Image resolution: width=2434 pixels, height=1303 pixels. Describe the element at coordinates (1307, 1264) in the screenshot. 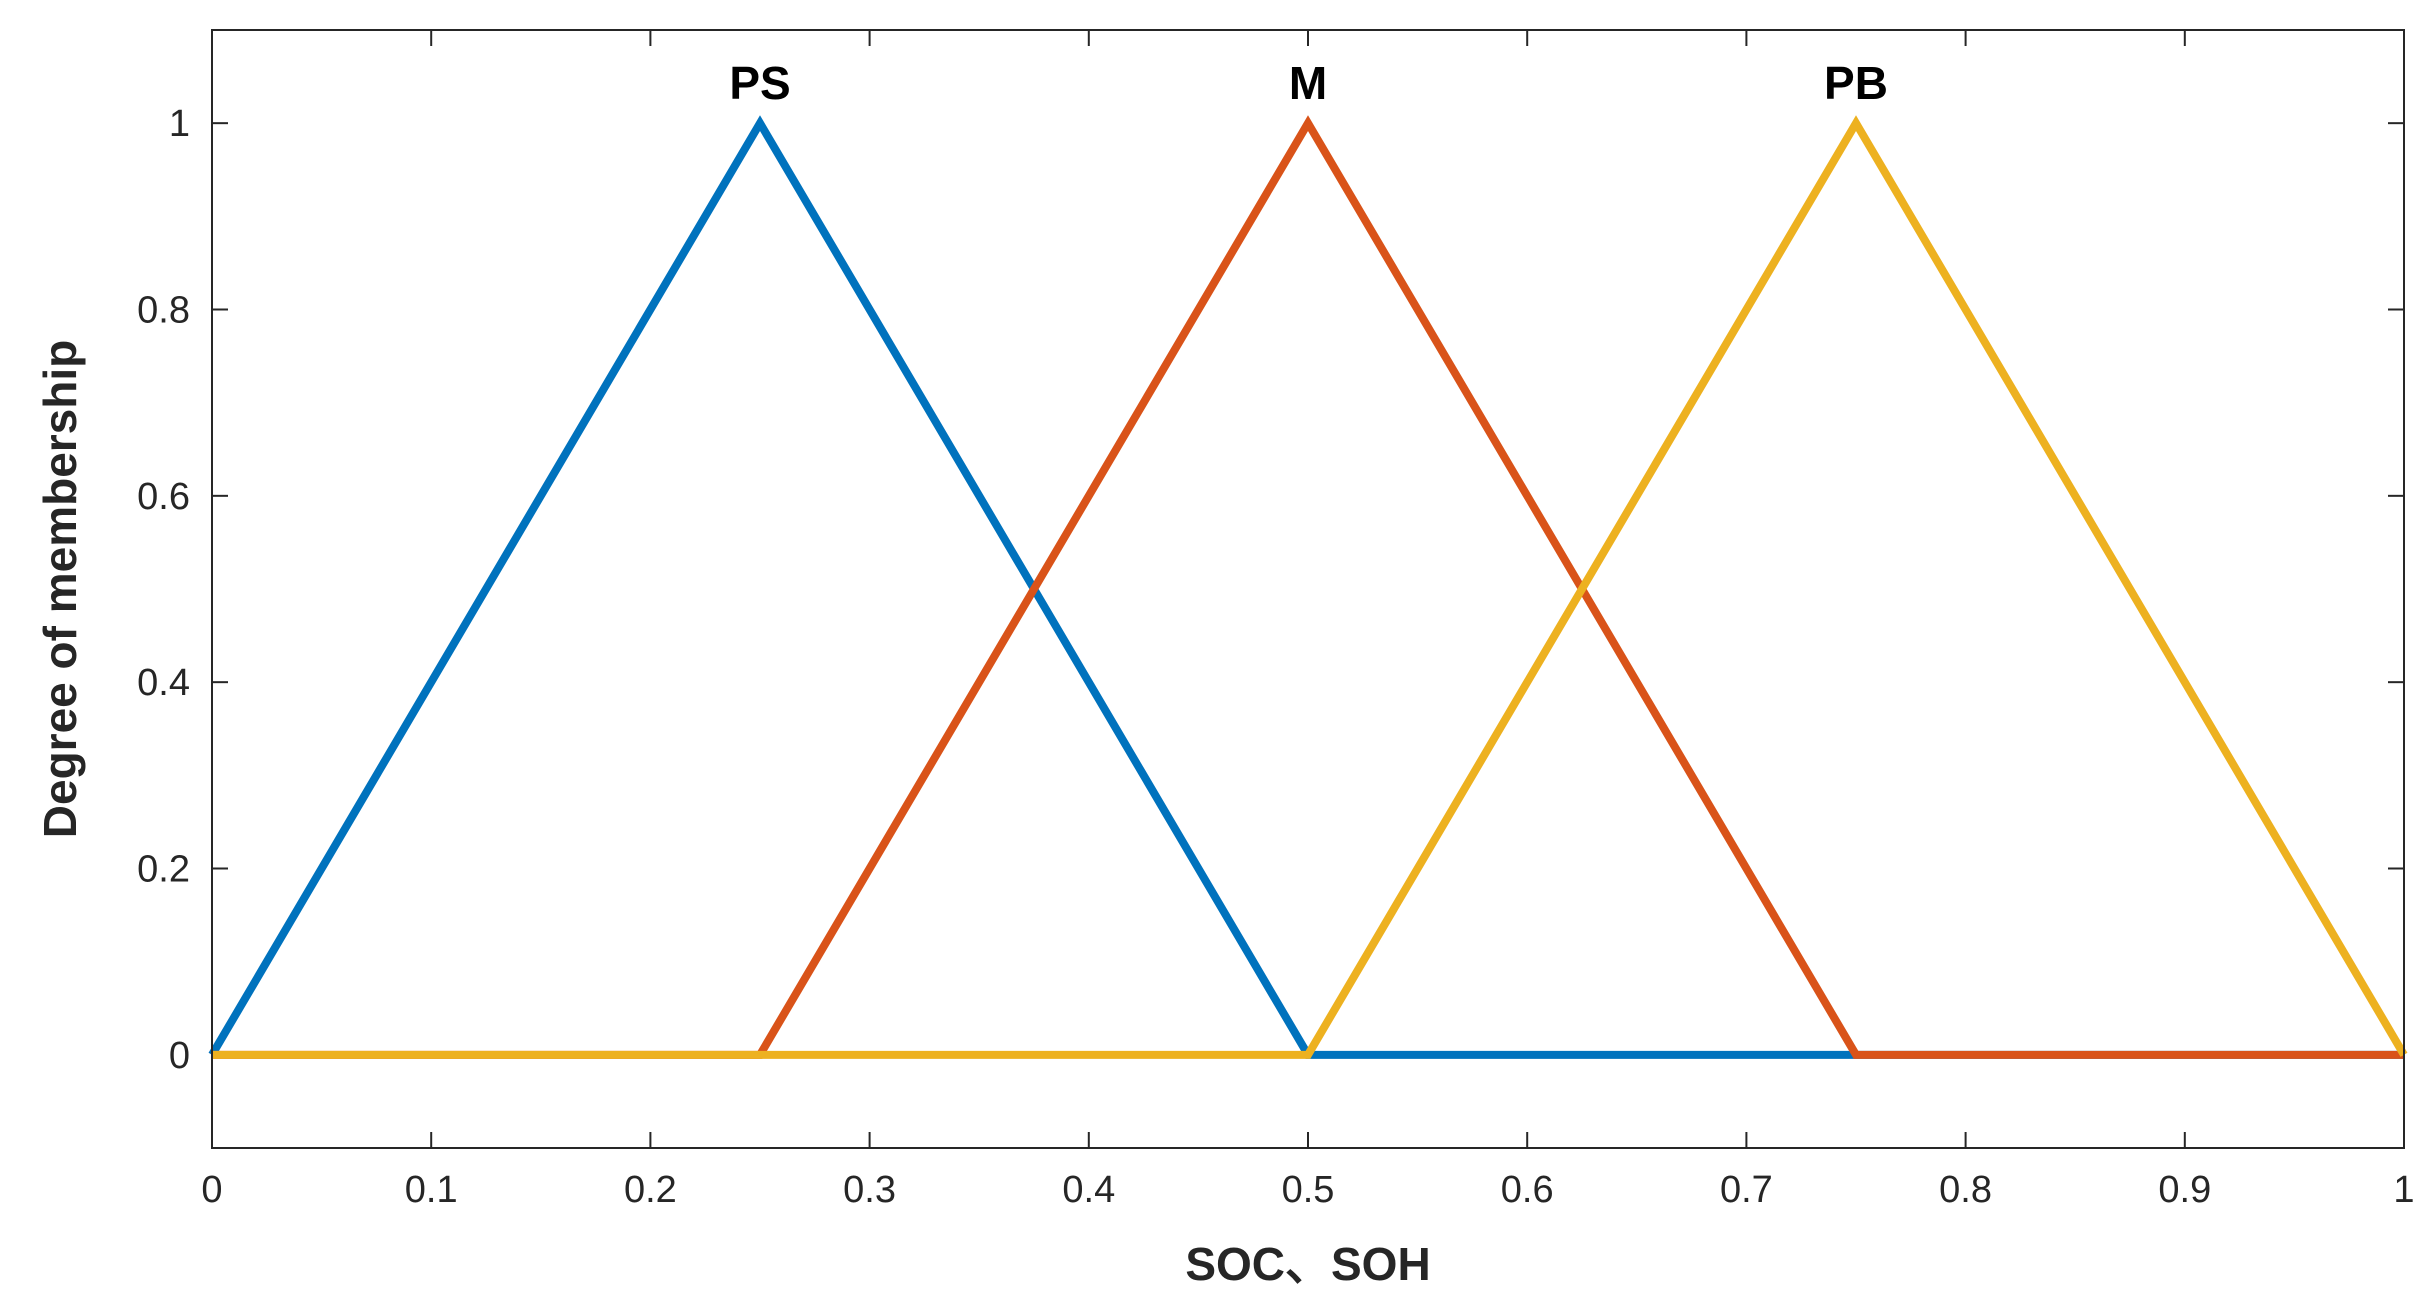

I see `x-axis-title: SOC、SOH` at that location.